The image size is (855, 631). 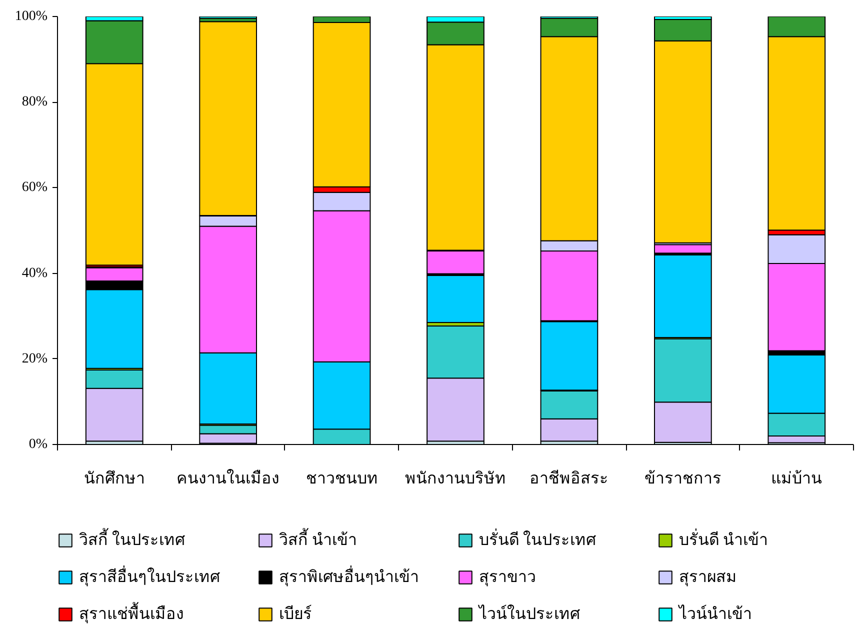 I want to click on legend-label: สุราแช่พื้นเมือง, so click(x=132, y=613).